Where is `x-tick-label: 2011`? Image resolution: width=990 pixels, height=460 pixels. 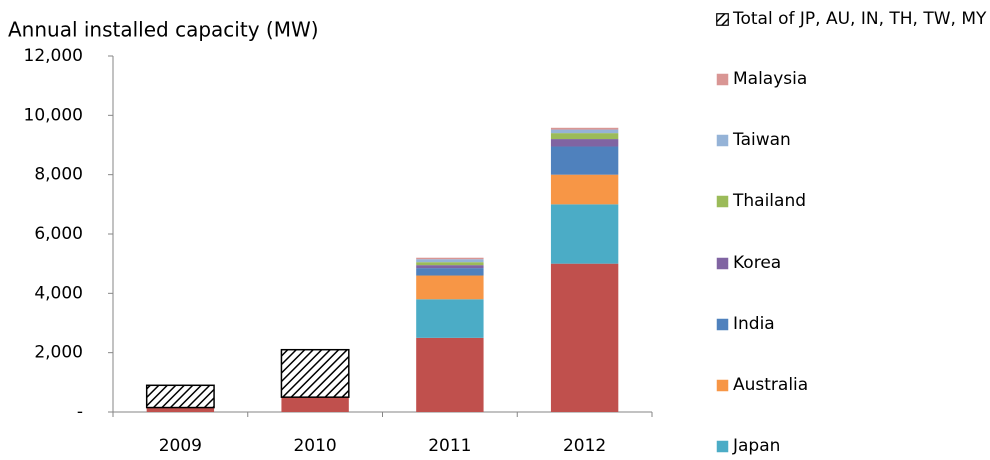 x-tick-label: 2011 is located at coordinates (449, 446).